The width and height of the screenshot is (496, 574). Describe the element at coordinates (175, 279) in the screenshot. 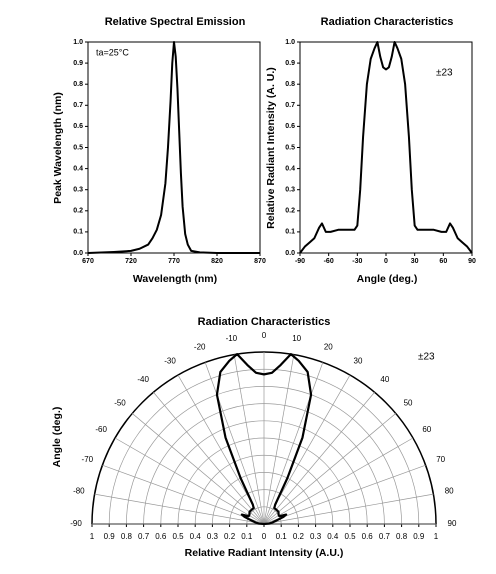

I see `x-axis-label: Wavelength (nm)` at that location.